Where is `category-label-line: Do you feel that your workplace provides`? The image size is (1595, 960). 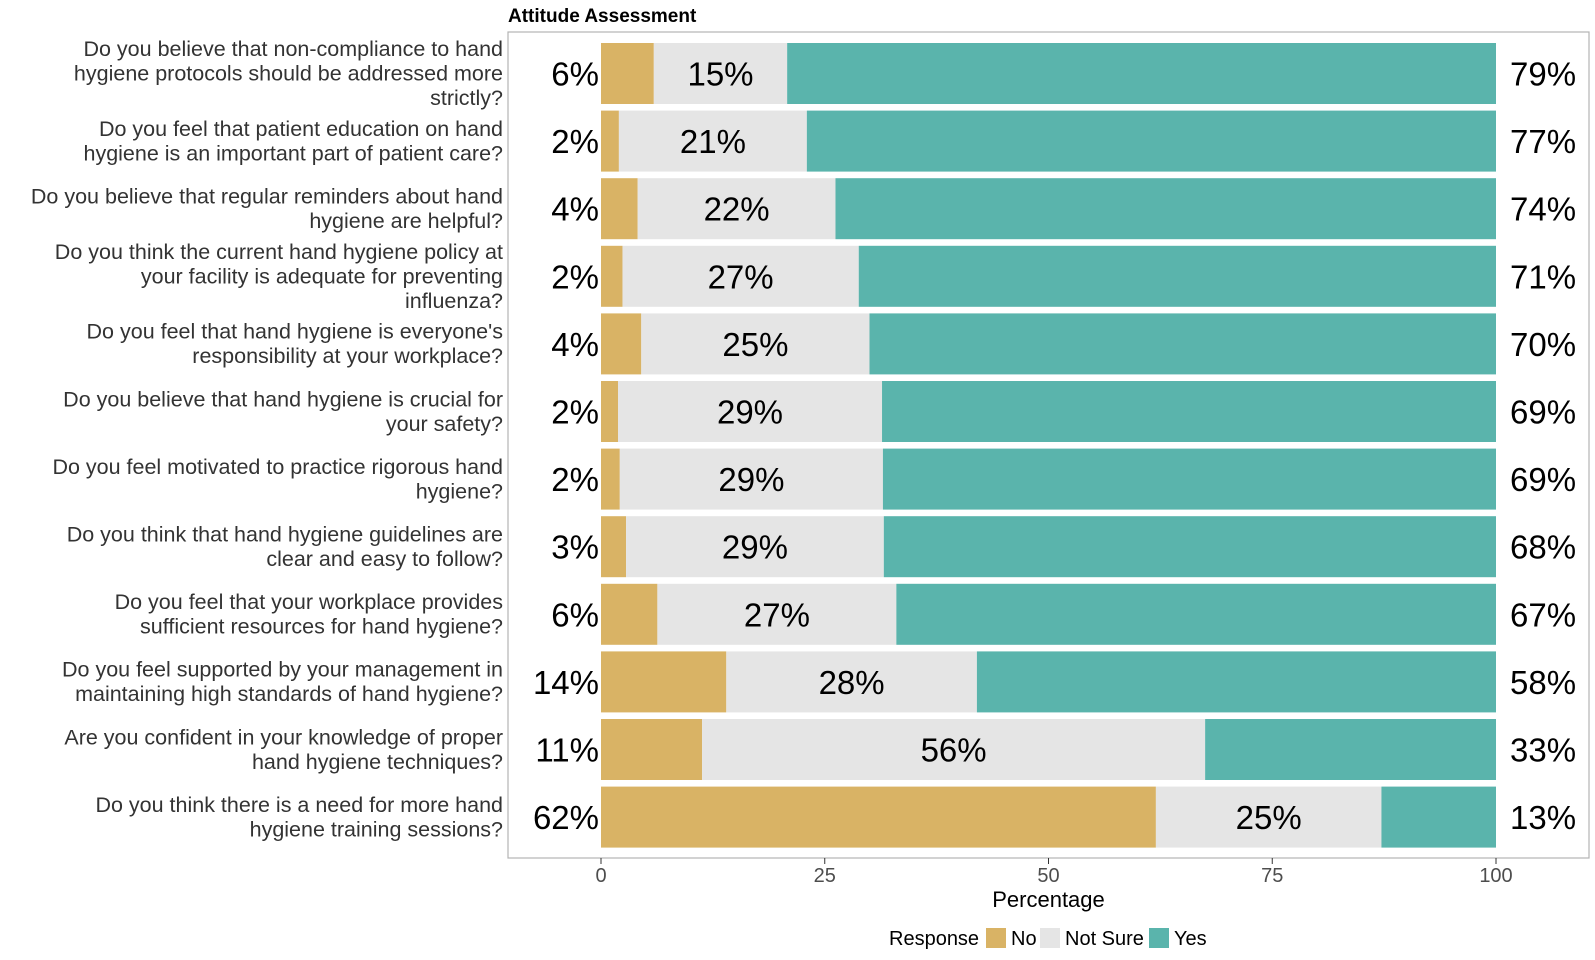 category-label-line: Do you feel that your workplace provides is located at coordinates (309, 602).